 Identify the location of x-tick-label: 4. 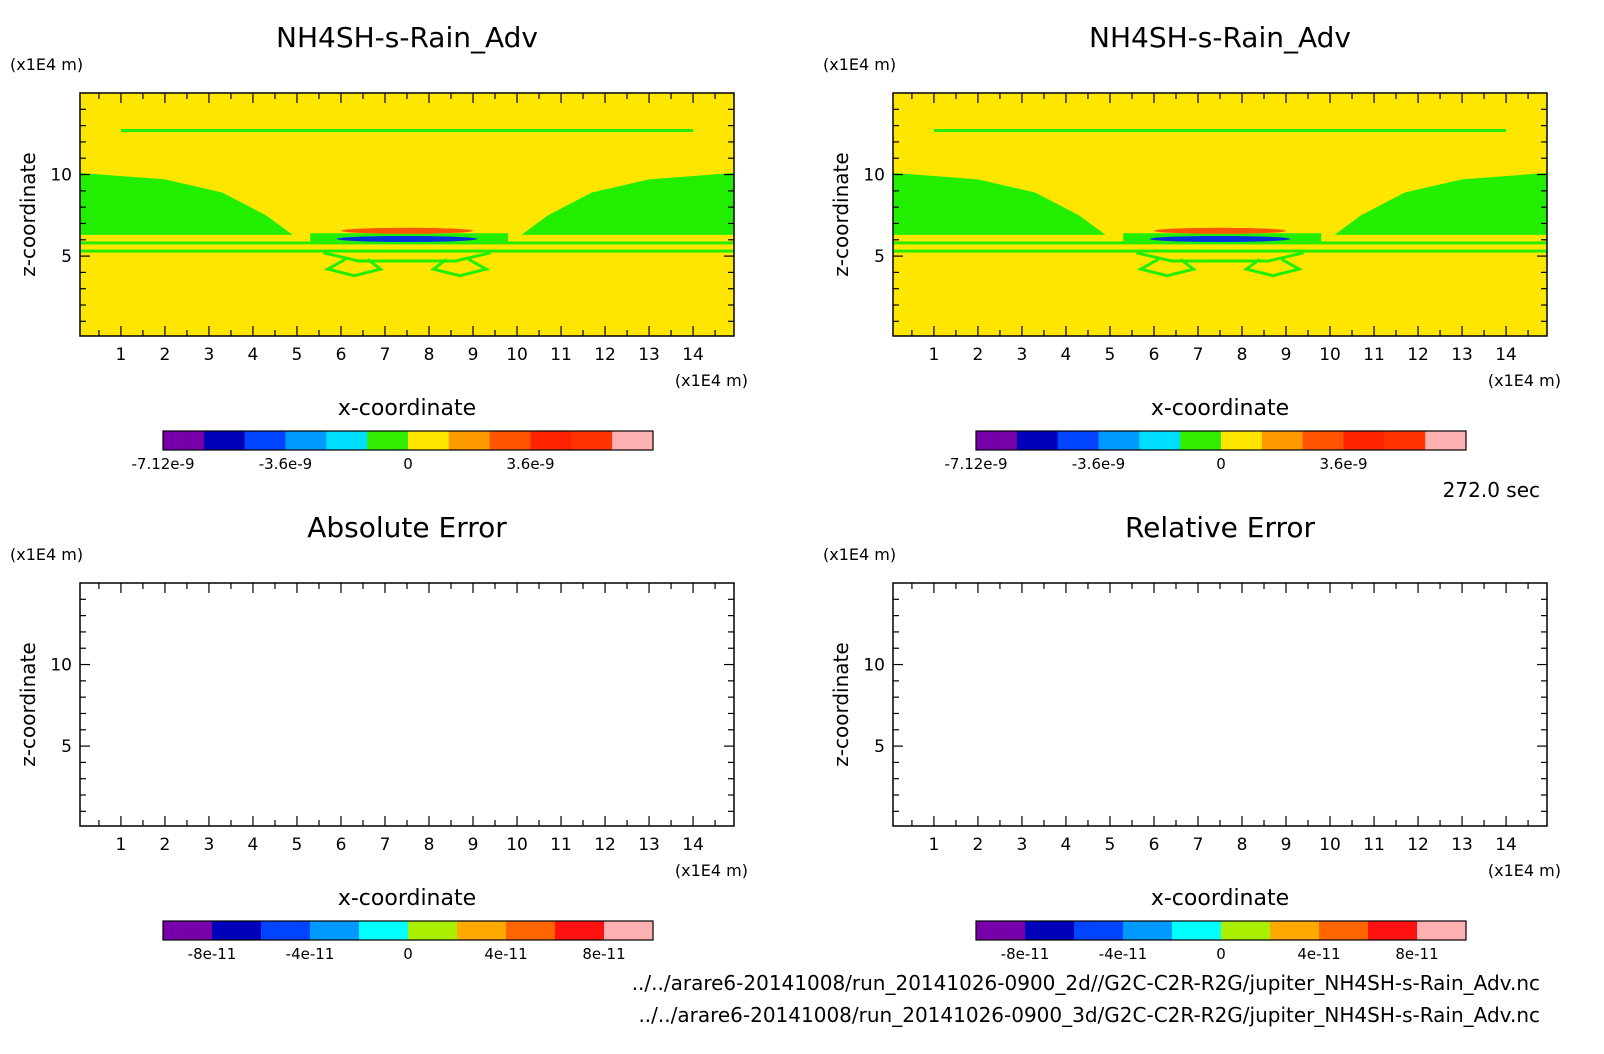
(253, 845).